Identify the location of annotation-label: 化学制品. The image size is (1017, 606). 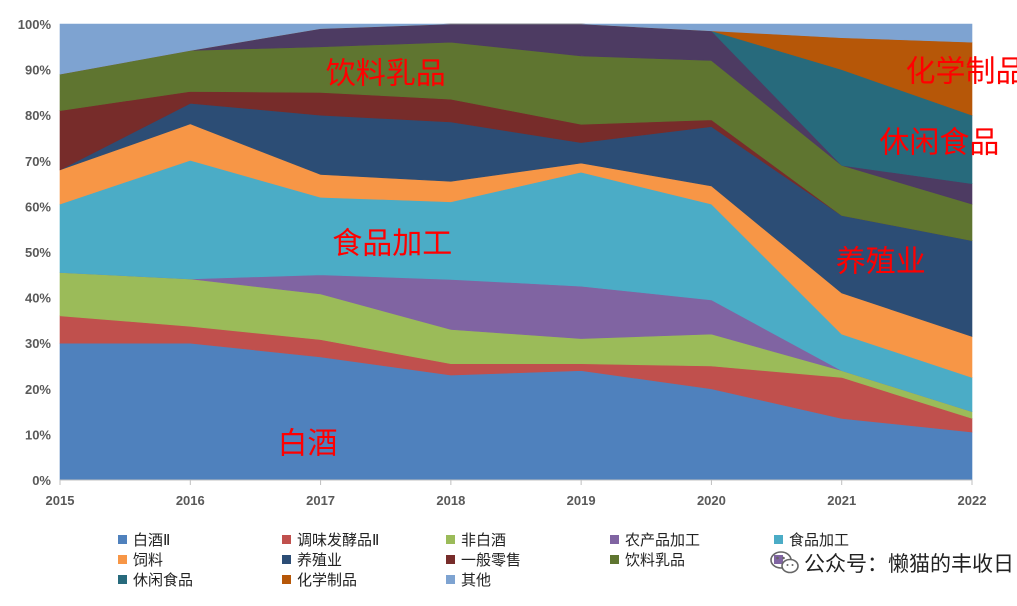
(961, 71).